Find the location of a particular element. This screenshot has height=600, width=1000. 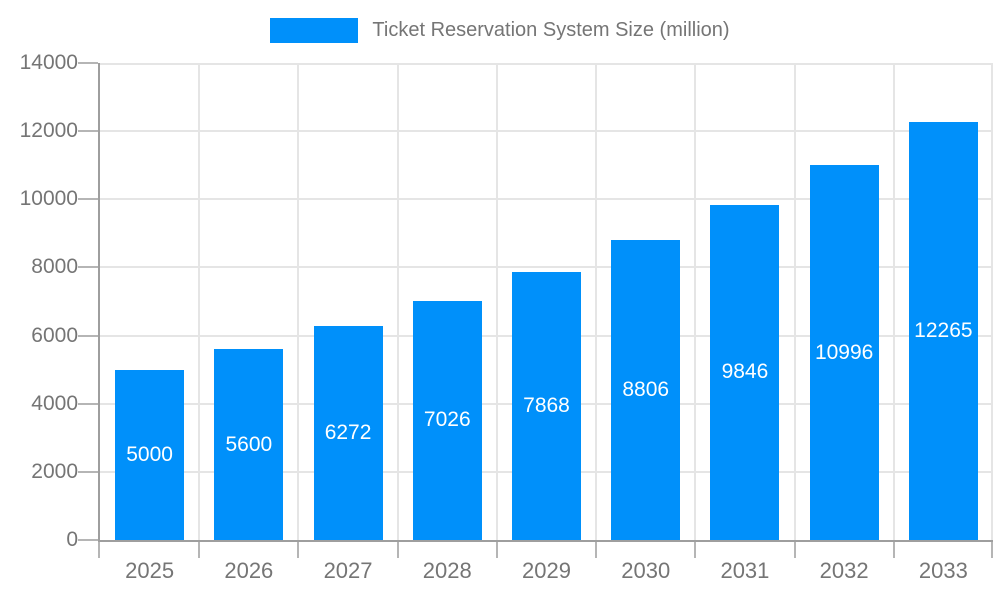

y-axis-tick-label: 4000 is located at coordinates (54, 403).